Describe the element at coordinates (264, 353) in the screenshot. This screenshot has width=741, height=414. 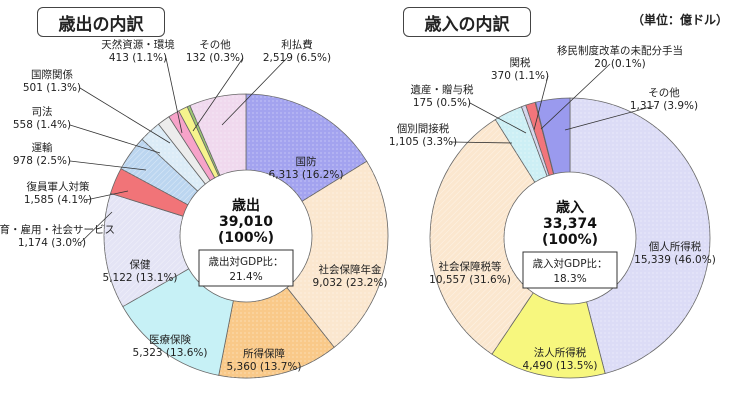
I see `chart0-slice-2-name: 所得保障` at that location.